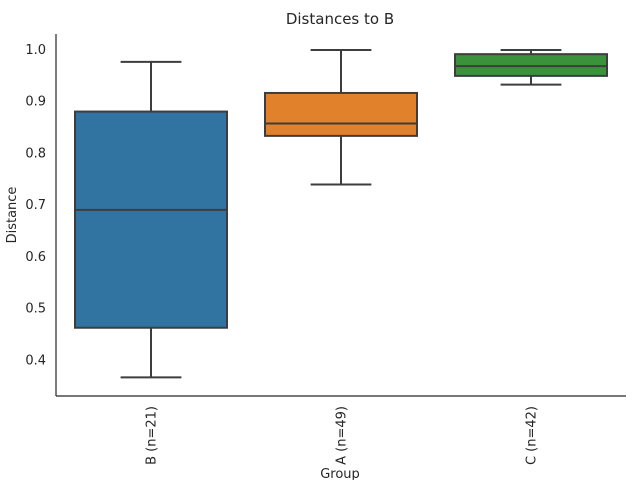 The width and height of the screenshot is (640, 480). What do you see at coordinates (35, 309) in the screenshot?
I see `y-tick-label: 0.5` at bounding box center [35, 309].